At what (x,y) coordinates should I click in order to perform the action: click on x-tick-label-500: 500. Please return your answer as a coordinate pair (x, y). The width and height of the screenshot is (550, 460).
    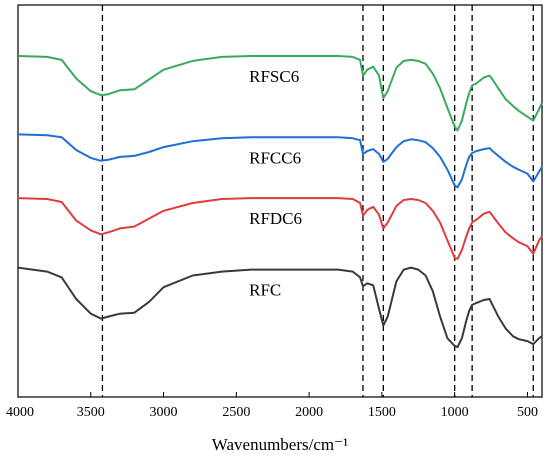
    Looking at the image, I should click on (527, 412).